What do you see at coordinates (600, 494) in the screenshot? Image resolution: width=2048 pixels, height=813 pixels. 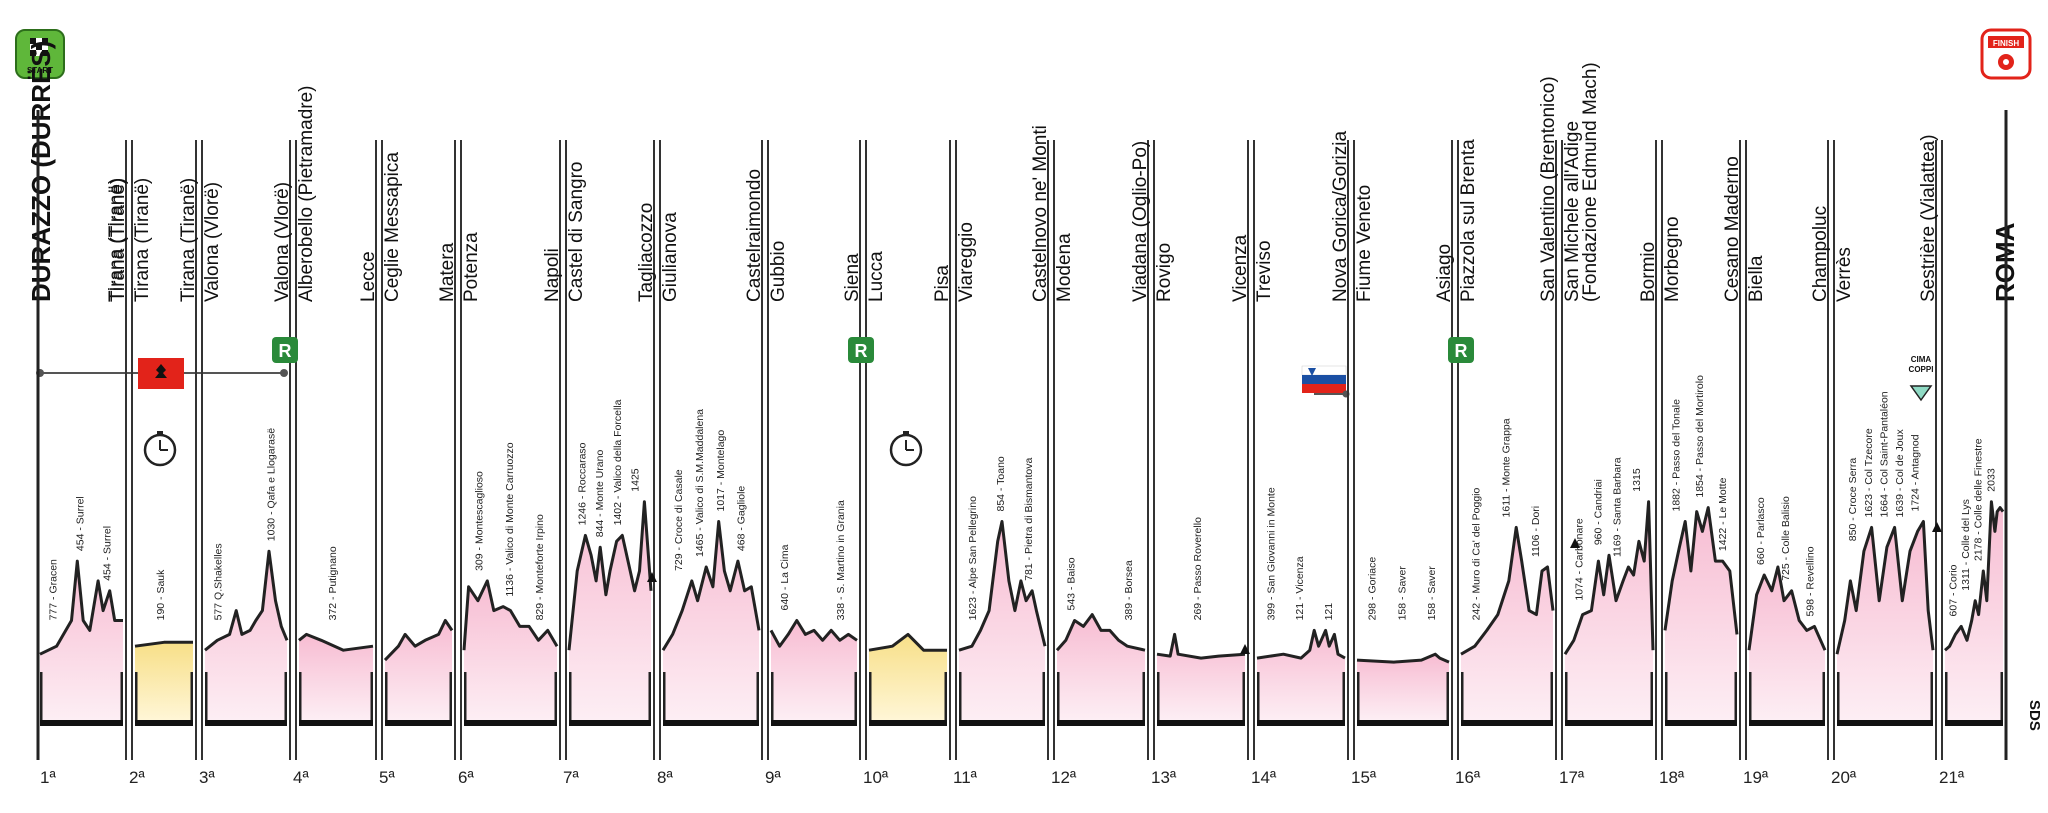 I see `climb-label: 844 - Monte Urano` at bounding box center [600, 494].